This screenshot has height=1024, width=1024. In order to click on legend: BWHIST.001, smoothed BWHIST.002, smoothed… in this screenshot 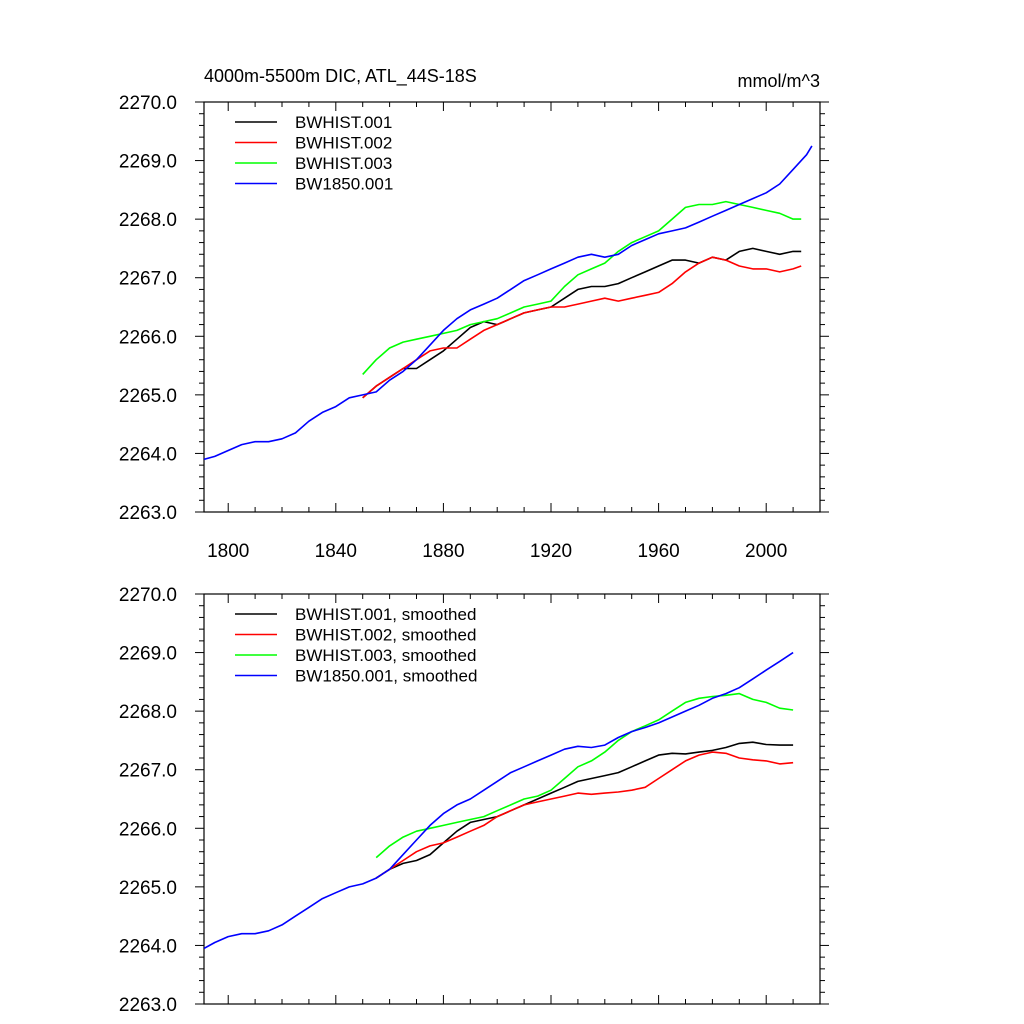, I will do `click(356, 645)`.